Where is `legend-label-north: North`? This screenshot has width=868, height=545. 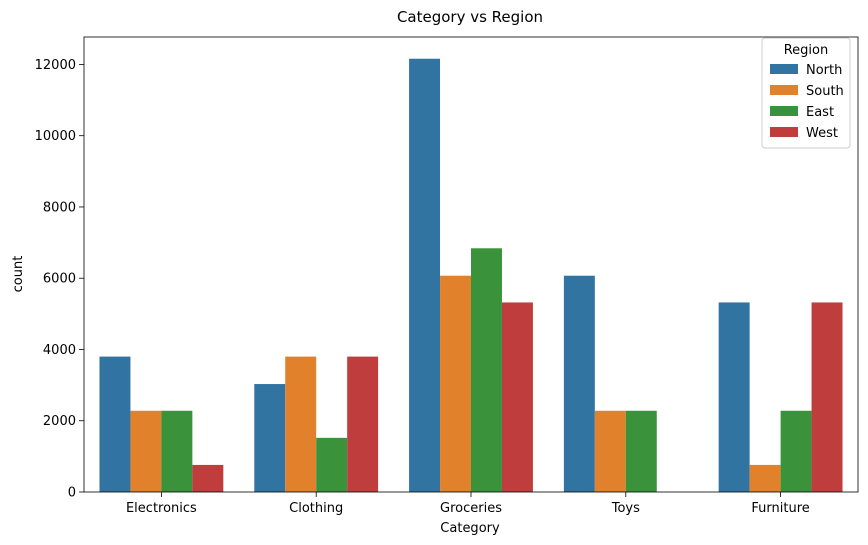
legend-label-north: North is located at coordinates (824, 70).